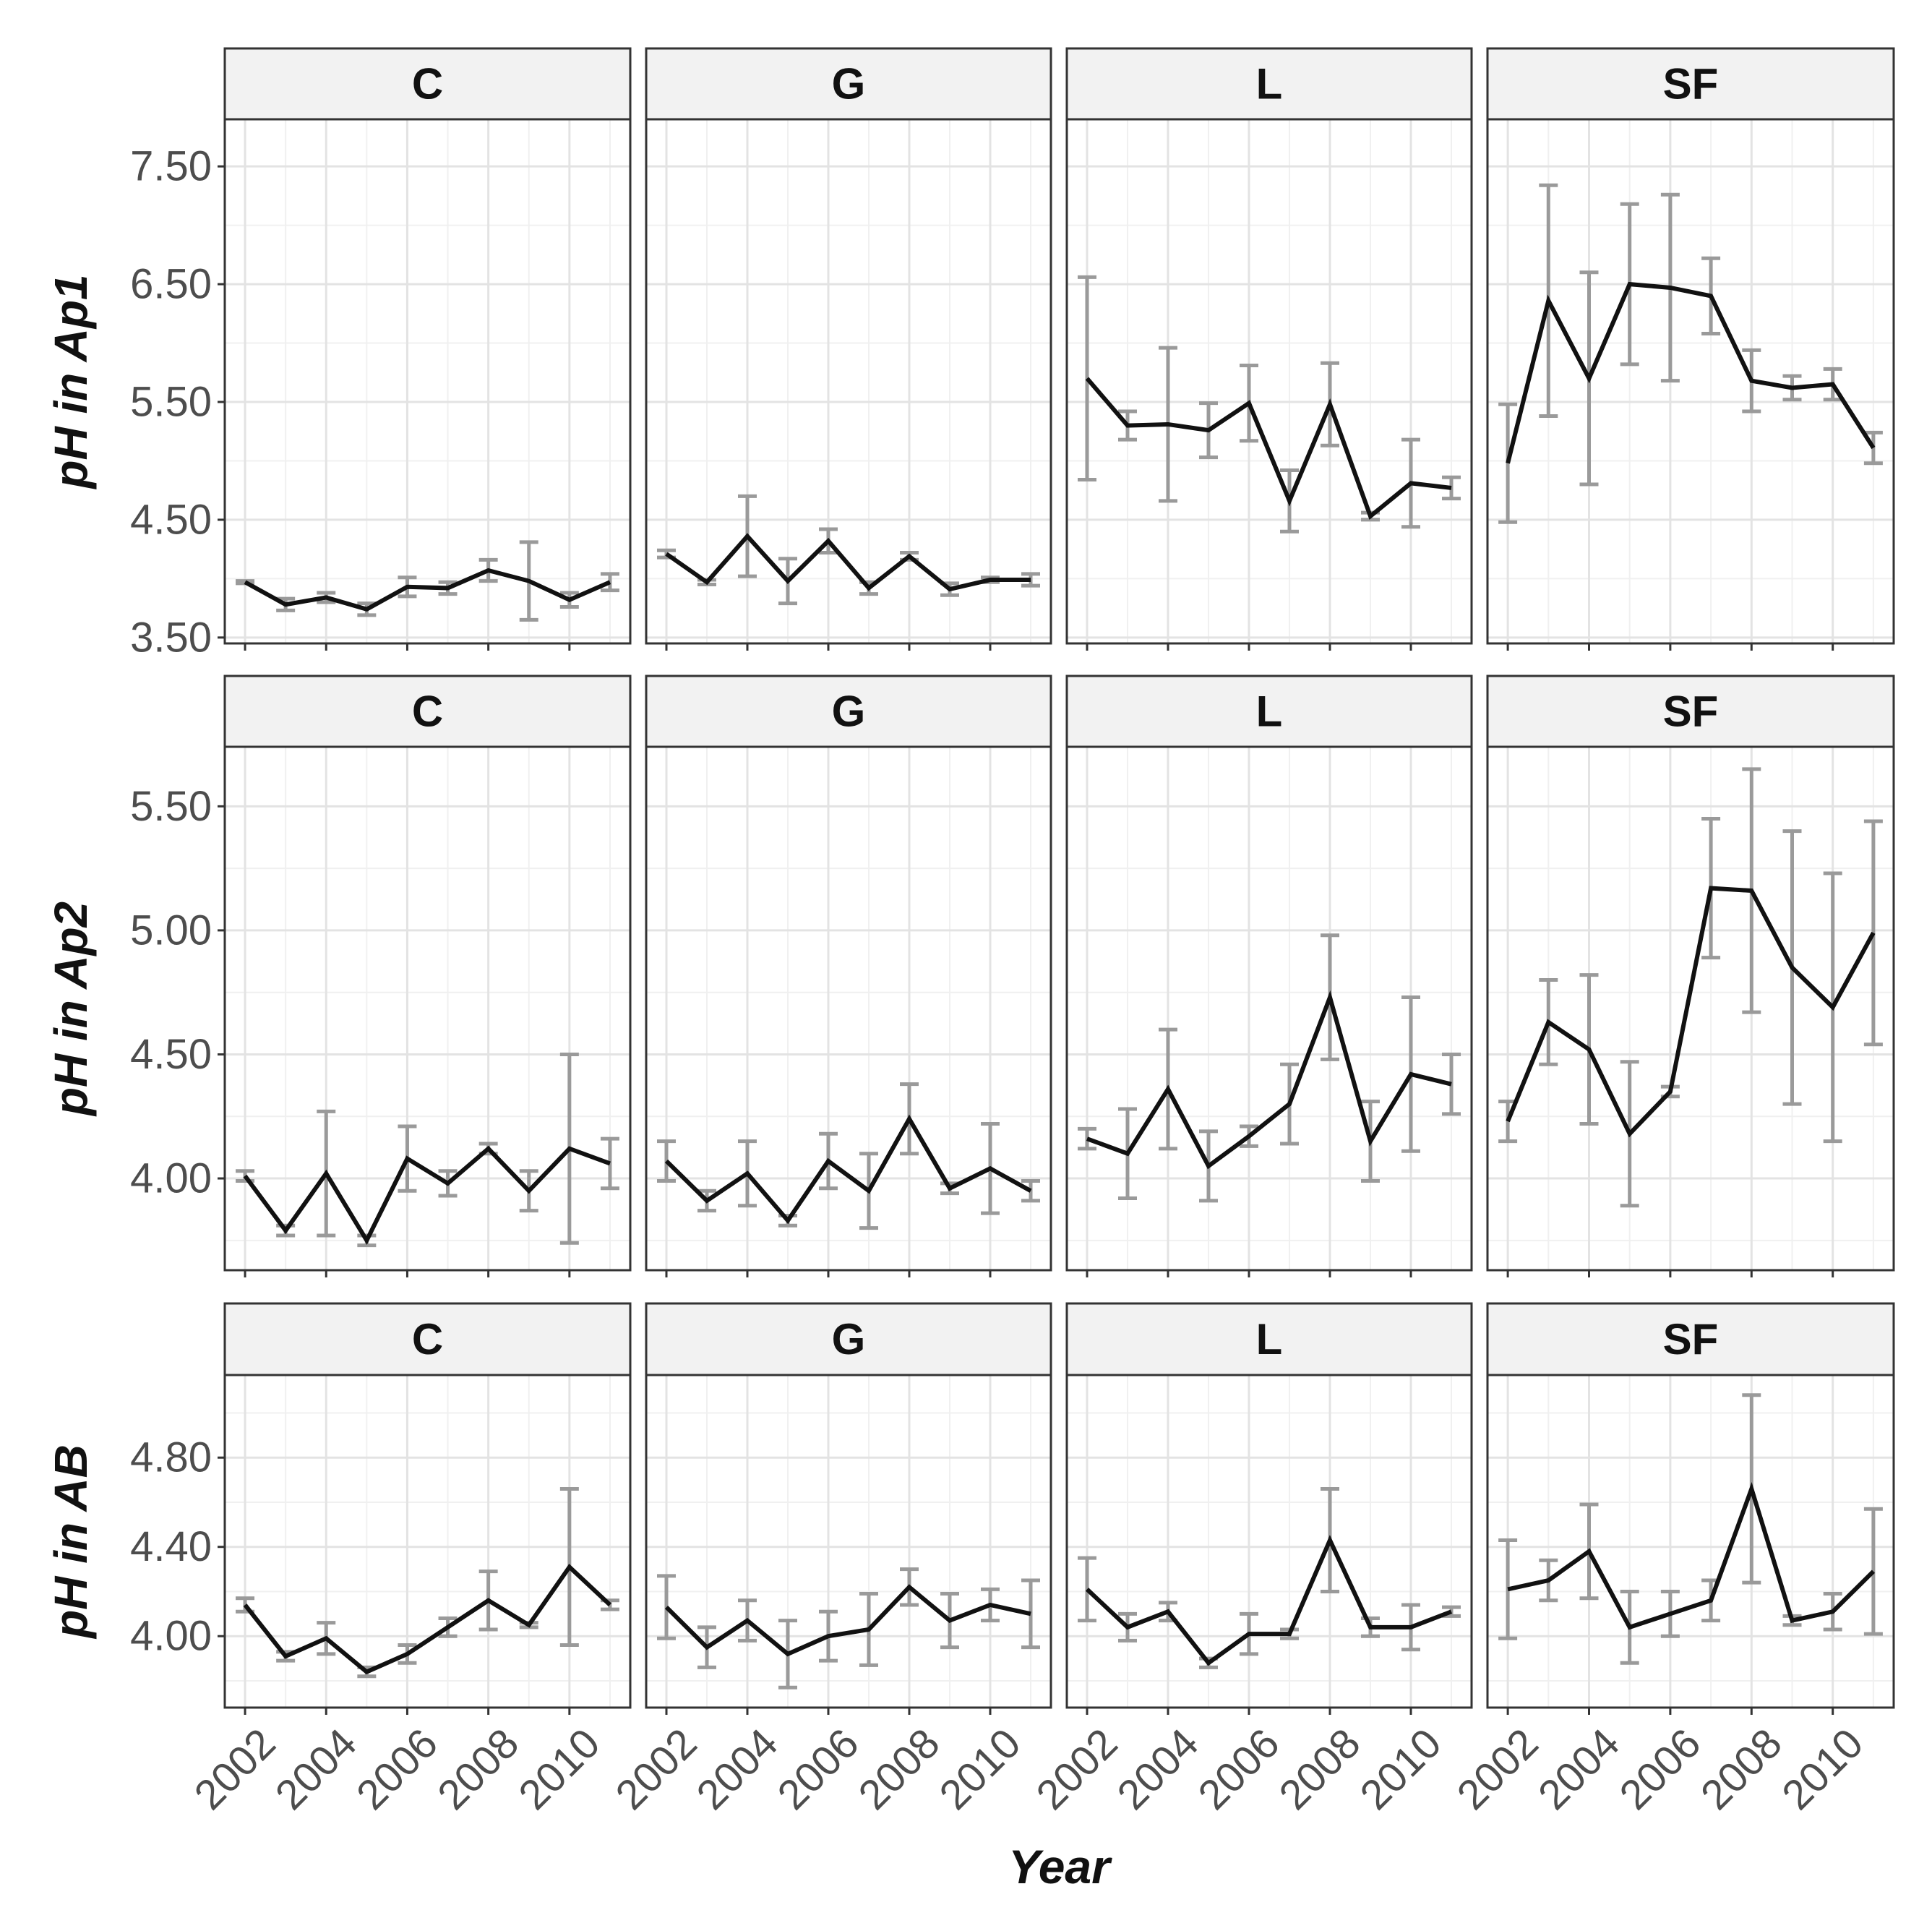  I want to click on y-axis-title: pH in Ap2, so click(71, 1009).